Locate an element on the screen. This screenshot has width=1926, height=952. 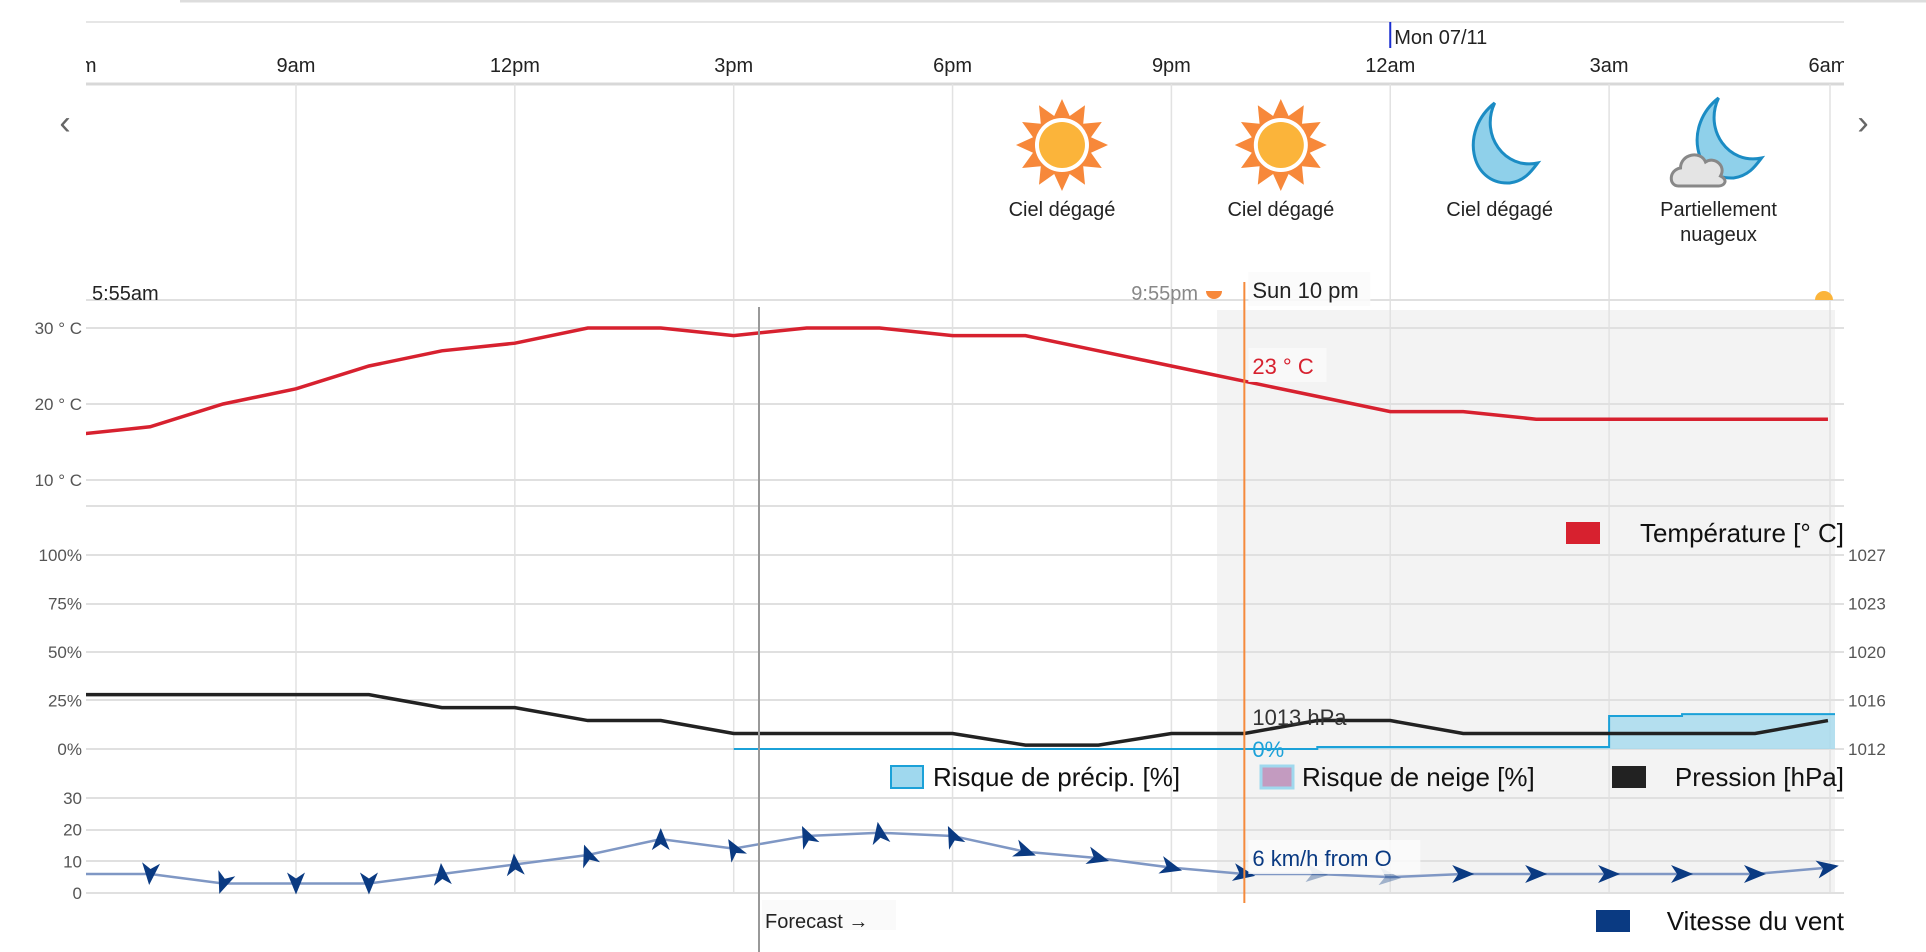
cloud-shape is located at coordinates (1698, 170).